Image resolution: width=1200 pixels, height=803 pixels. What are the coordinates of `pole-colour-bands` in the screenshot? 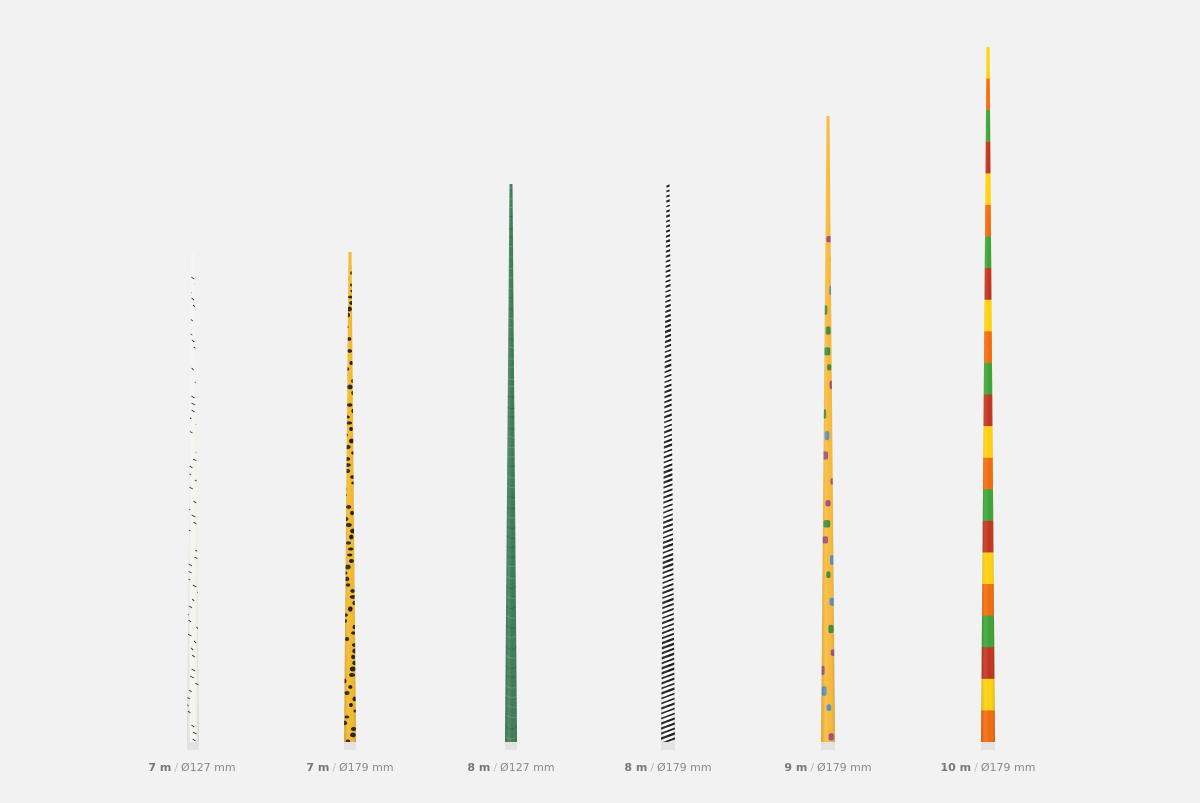 It's located at (988, 398).